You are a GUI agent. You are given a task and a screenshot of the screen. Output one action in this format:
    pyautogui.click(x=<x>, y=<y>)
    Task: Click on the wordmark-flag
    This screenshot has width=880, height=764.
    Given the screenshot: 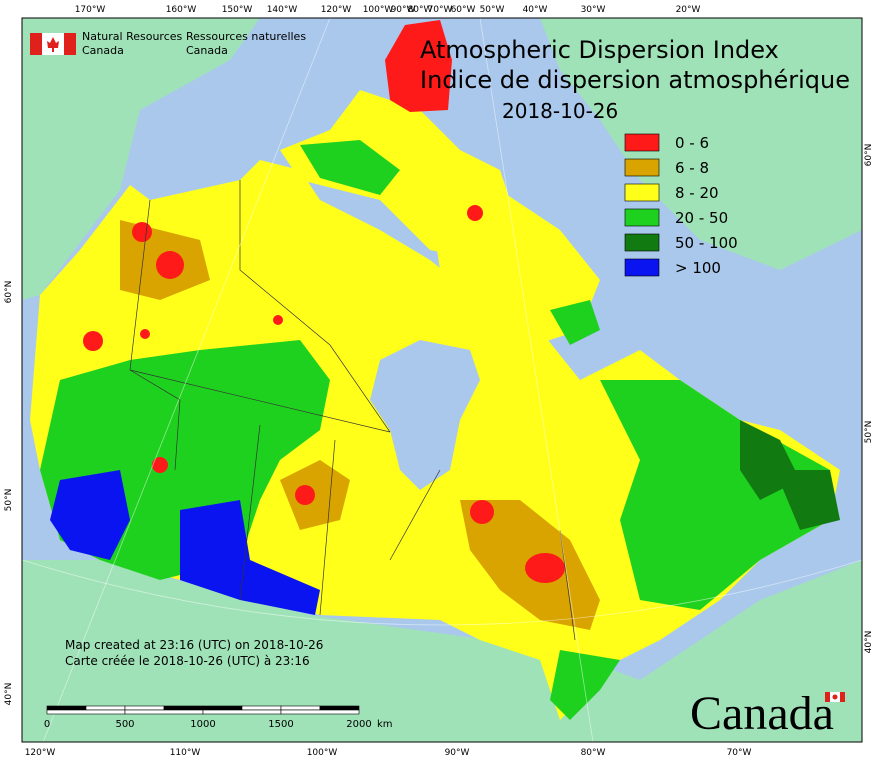 What is the action you would take?
    pyautogui.click(x=835, y=697)
    